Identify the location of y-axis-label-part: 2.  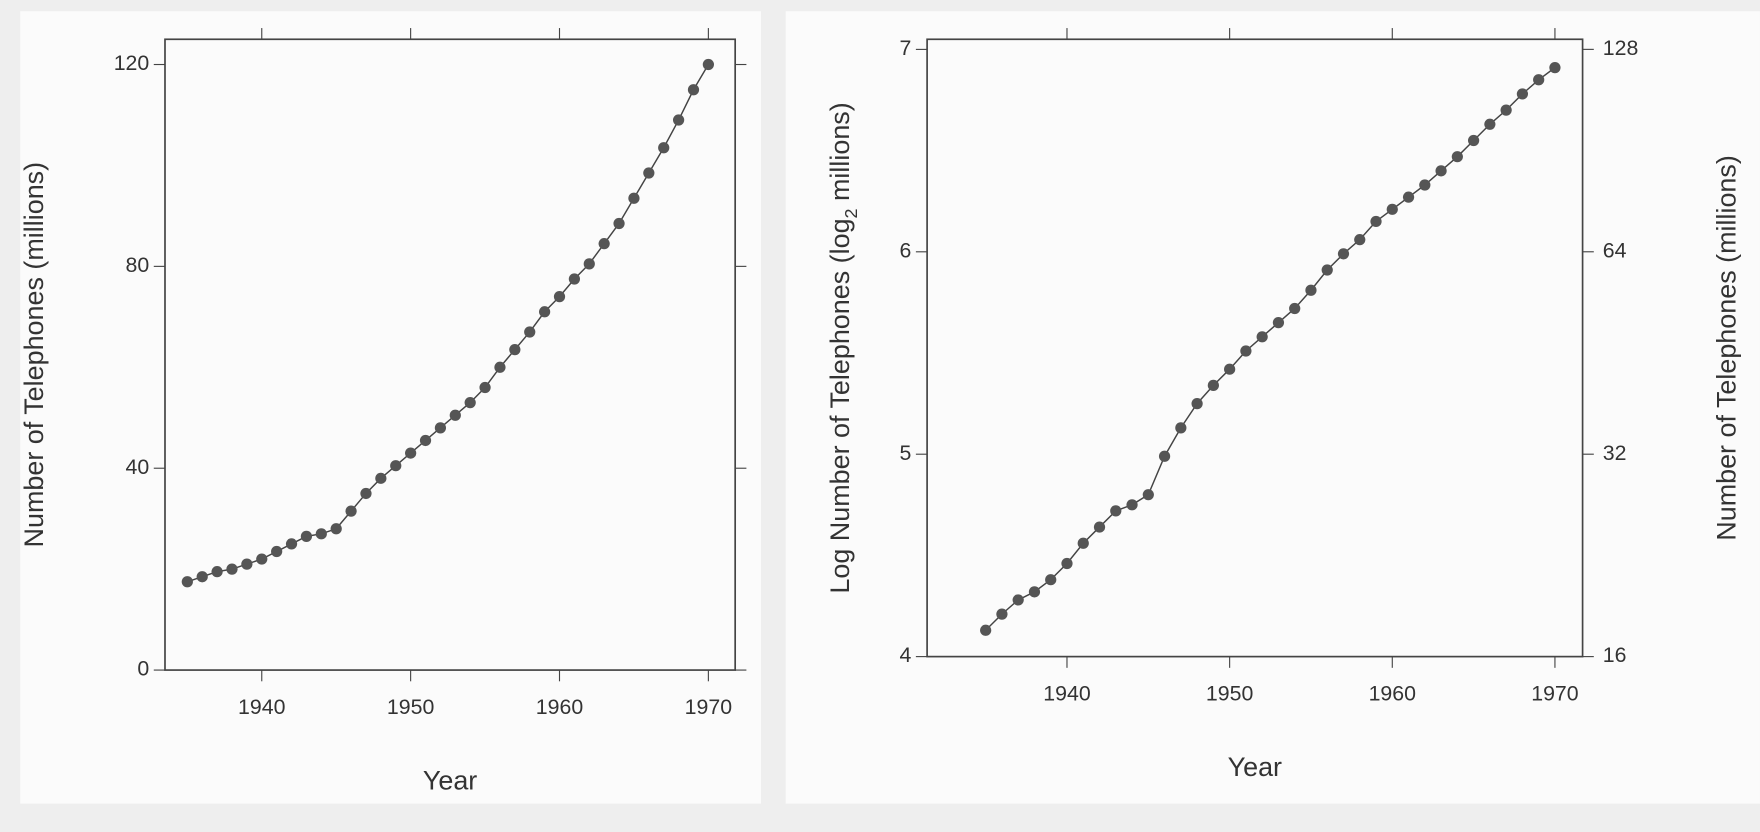
(851, 213).